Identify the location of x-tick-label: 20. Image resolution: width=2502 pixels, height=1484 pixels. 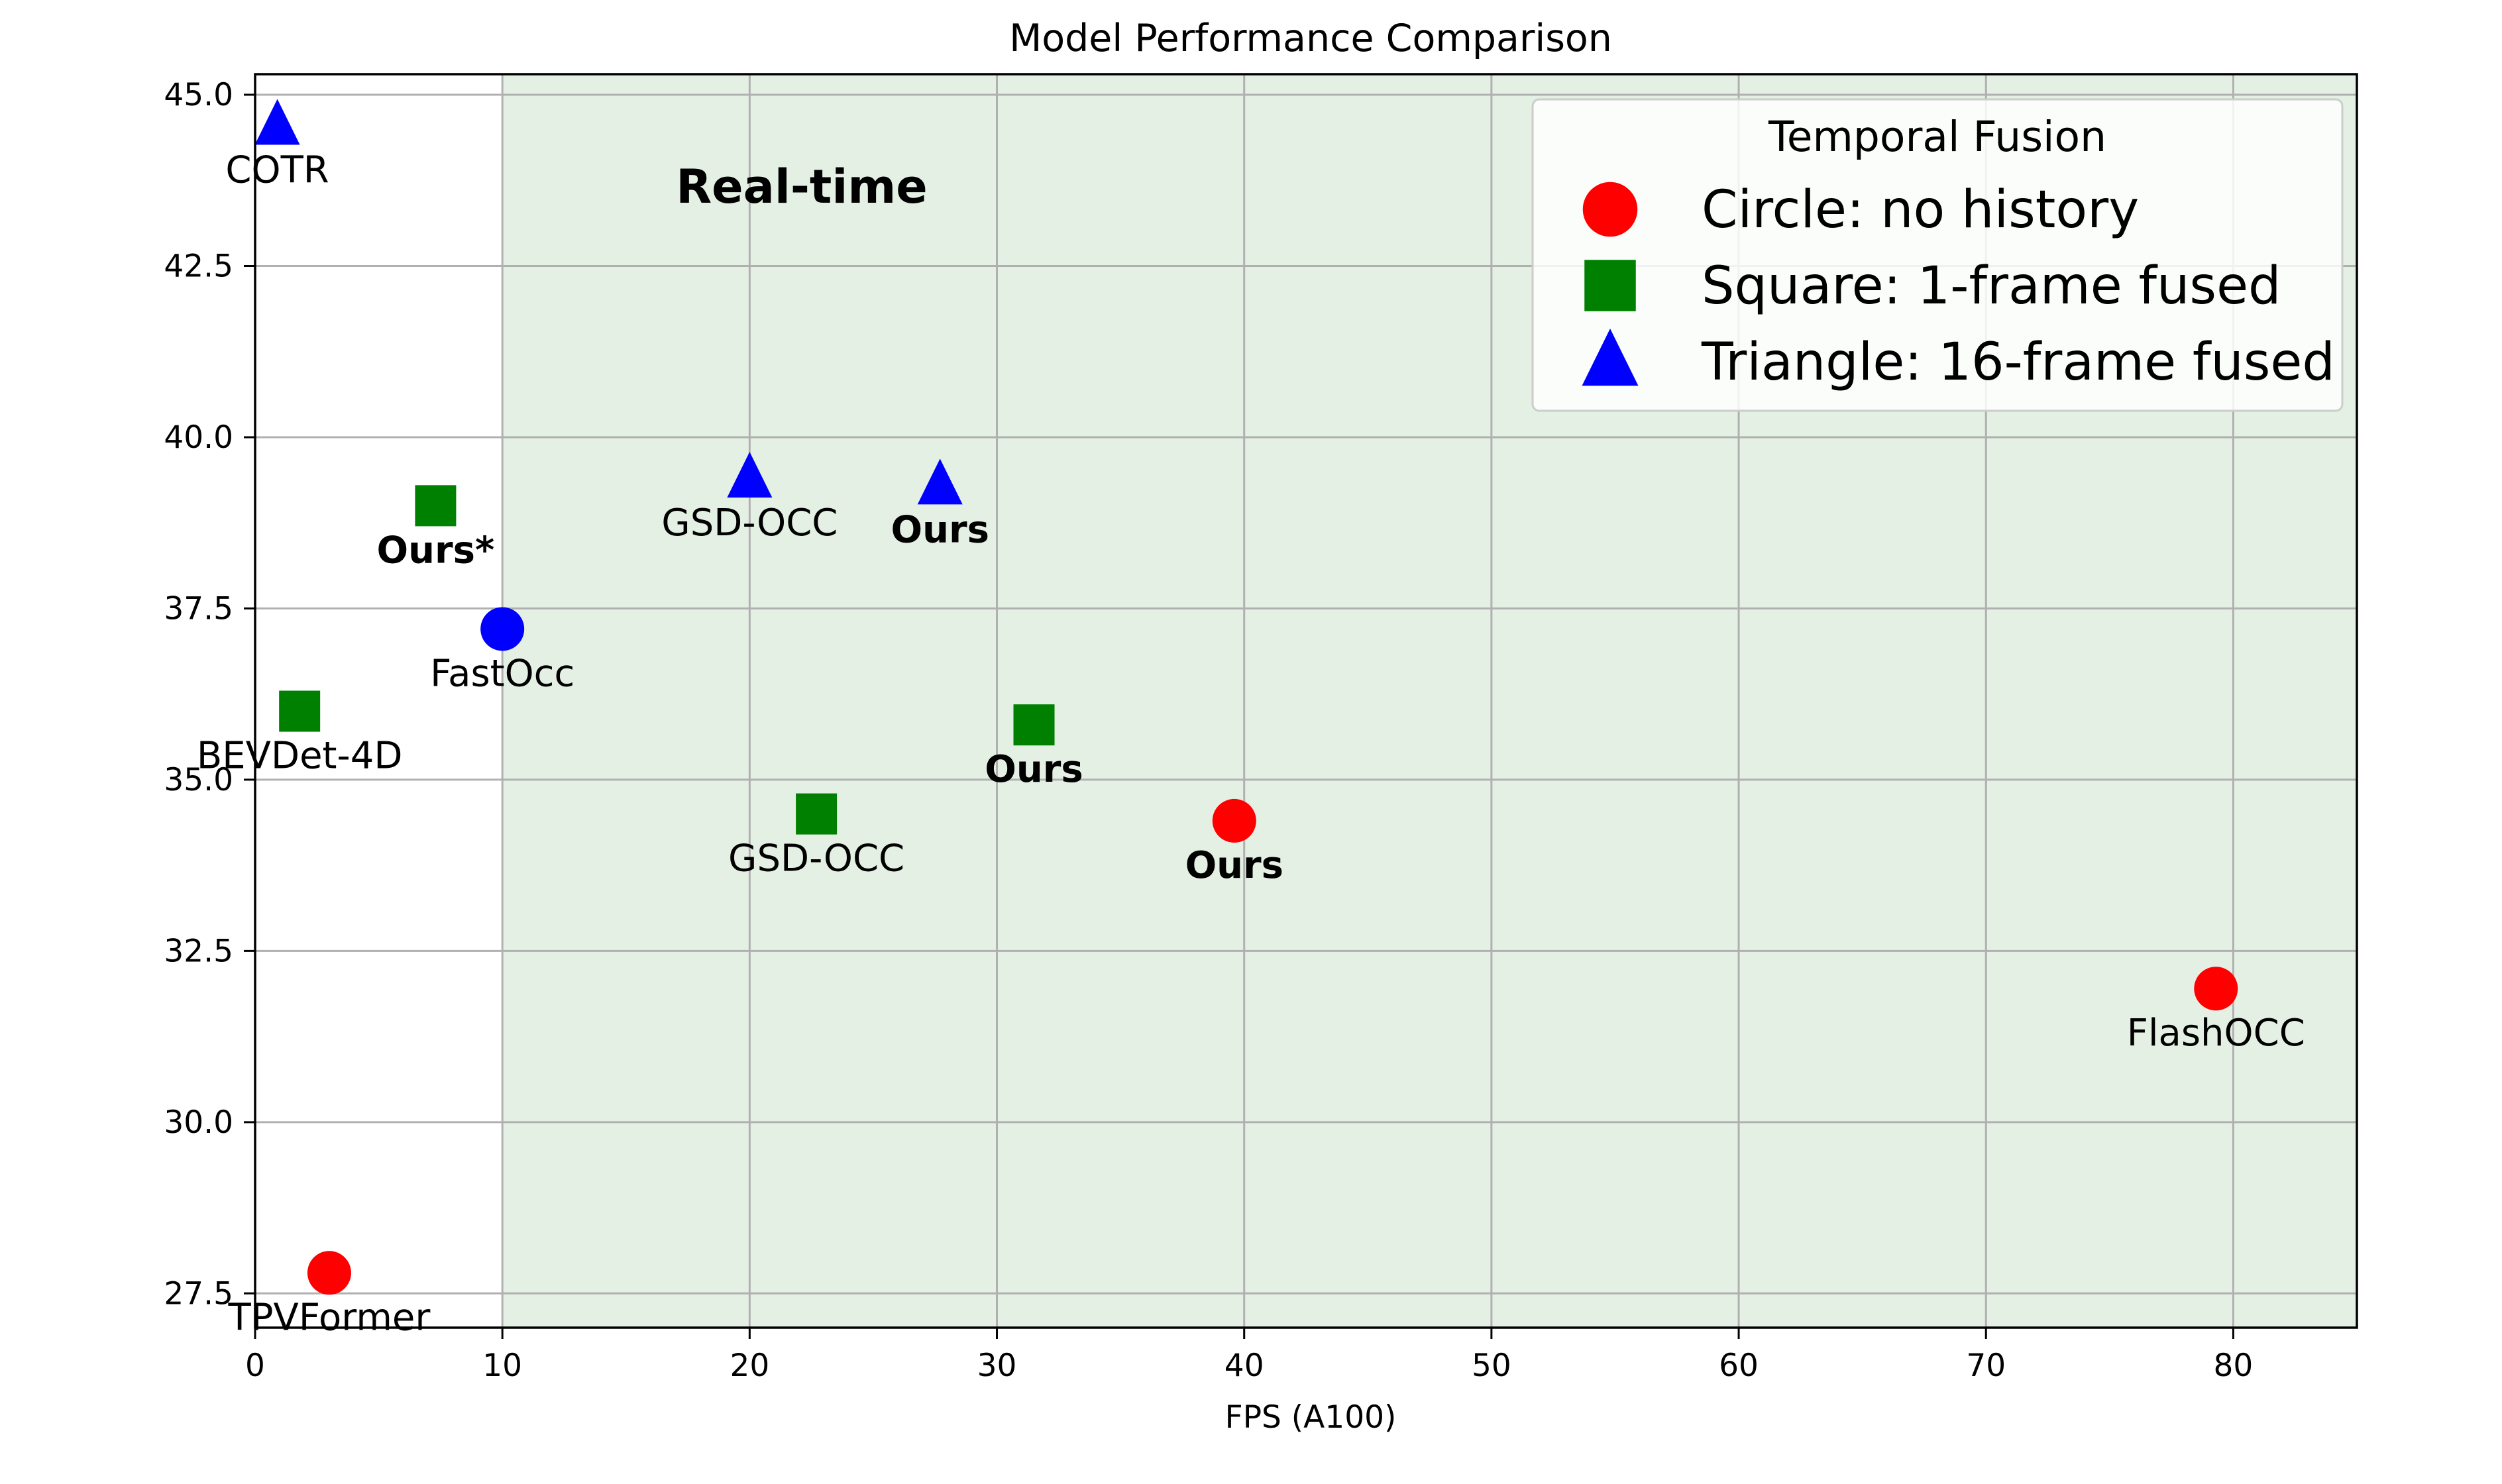
(749, 1366).